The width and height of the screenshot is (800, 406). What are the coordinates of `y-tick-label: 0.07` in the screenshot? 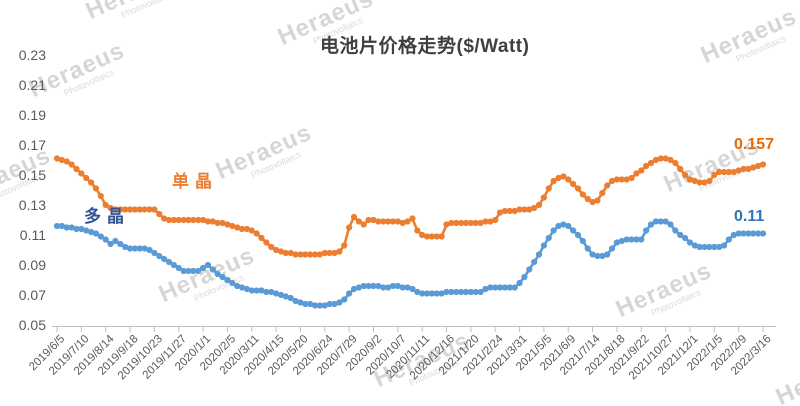 It's located at (32, 295).